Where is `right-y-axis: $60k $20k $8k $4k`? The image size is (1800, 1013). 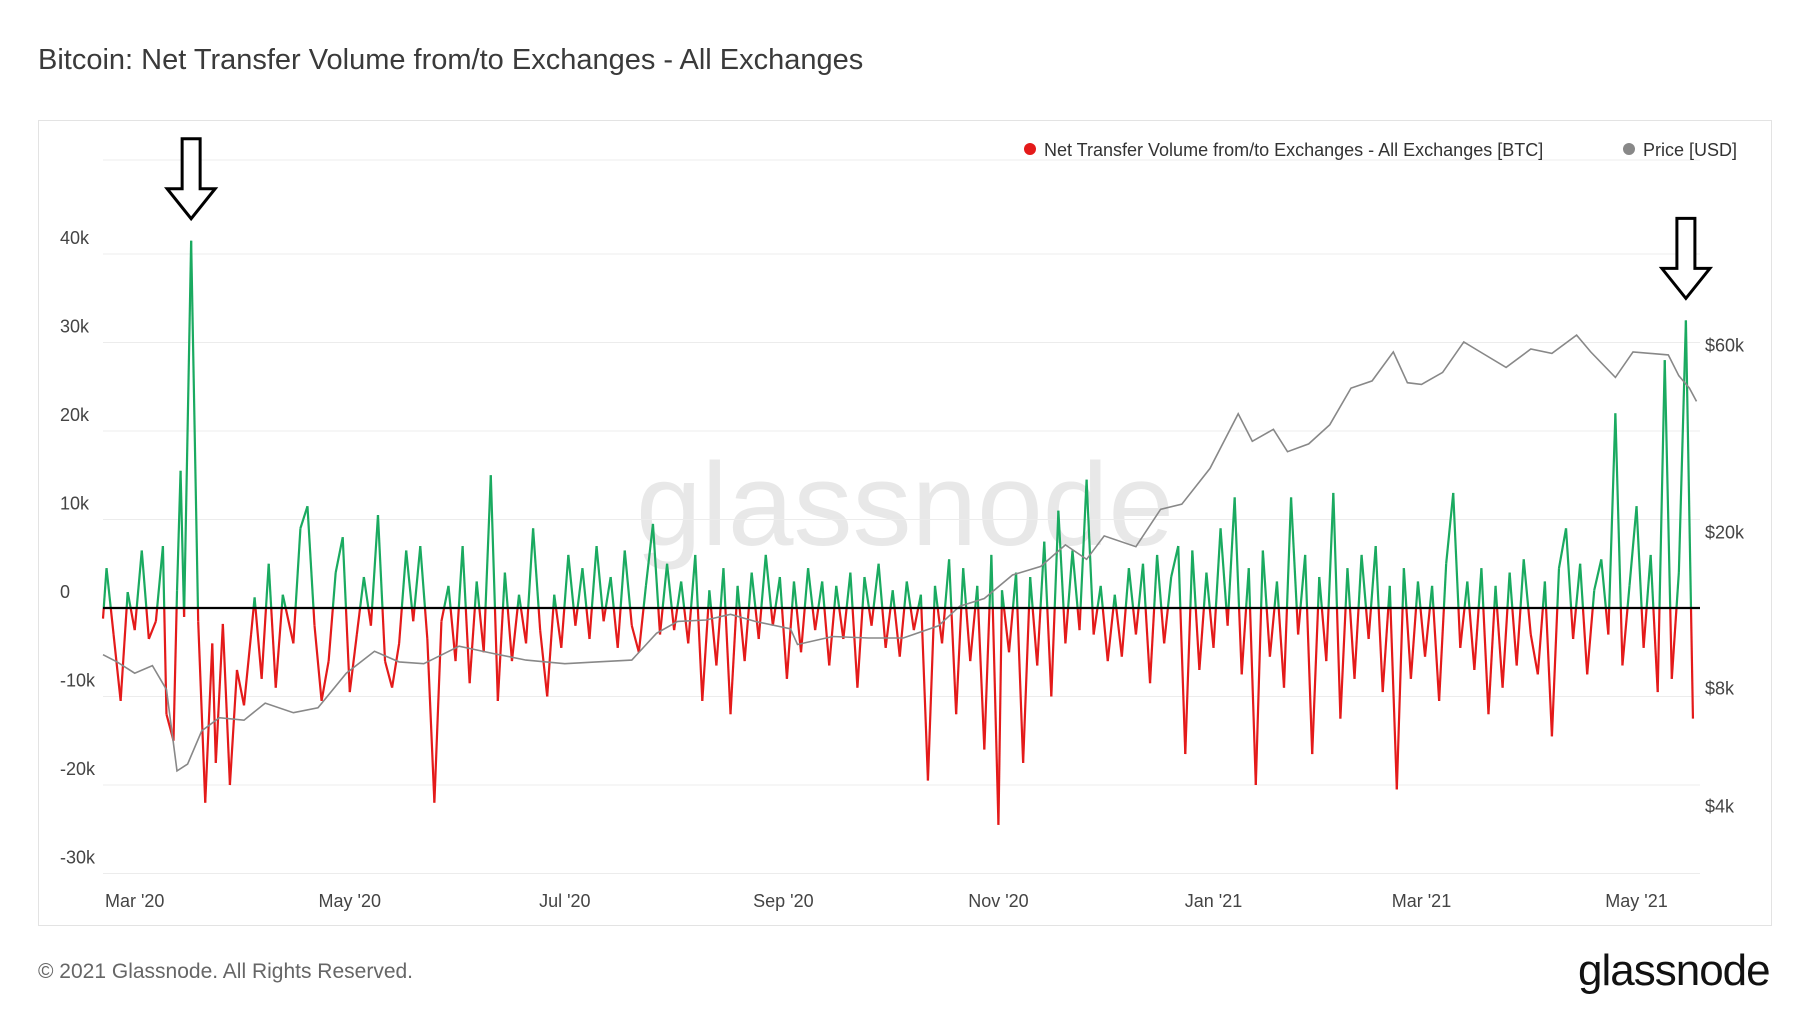
right-y-axis: $60k $20k $8k $4k is located at coordinates (1725, 576).